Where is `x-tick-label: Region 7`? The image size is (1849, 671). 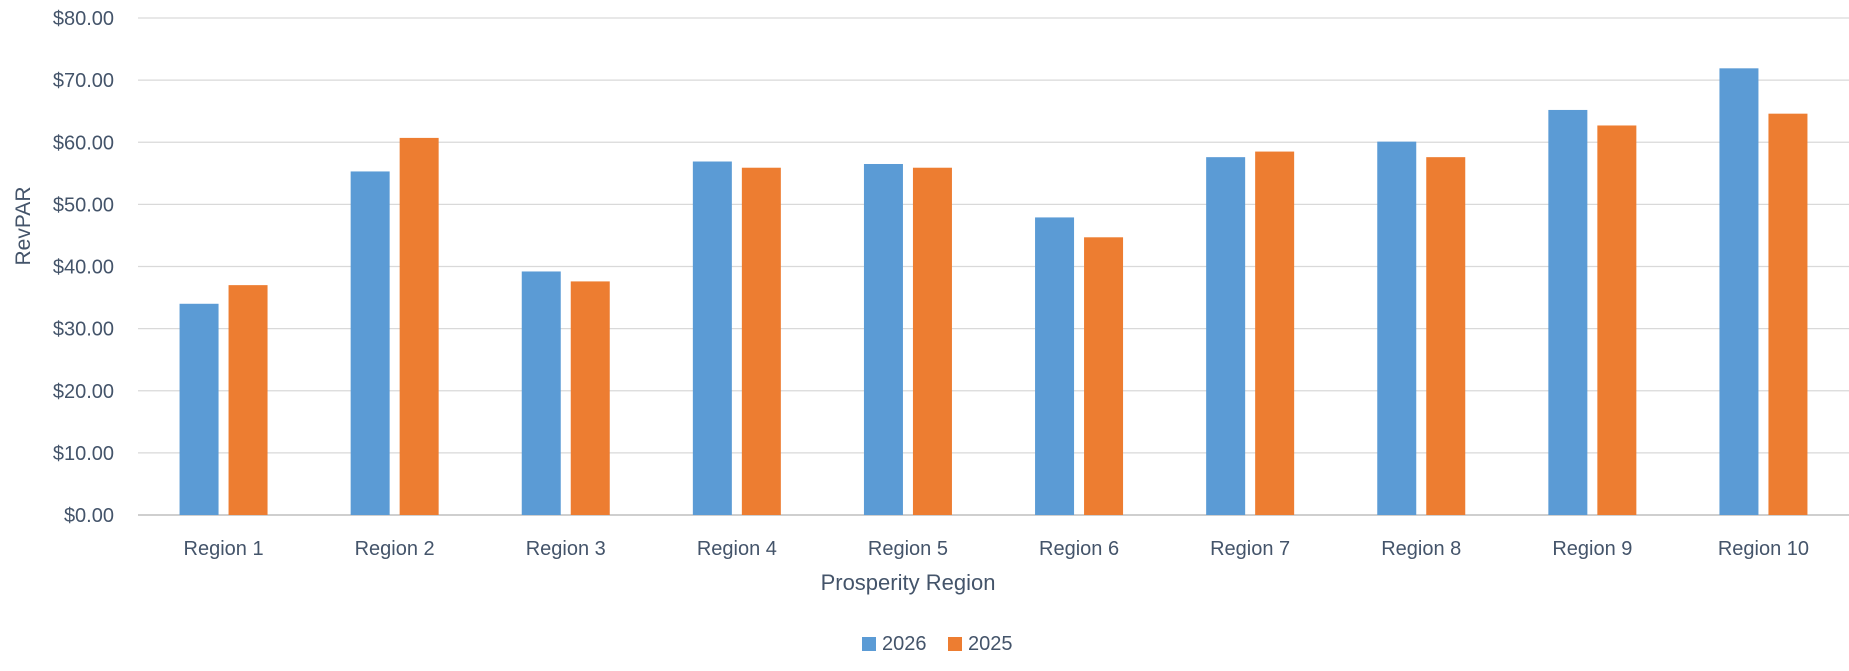 x-tick-label: Region 7 is located at coordinates (1250, 549).